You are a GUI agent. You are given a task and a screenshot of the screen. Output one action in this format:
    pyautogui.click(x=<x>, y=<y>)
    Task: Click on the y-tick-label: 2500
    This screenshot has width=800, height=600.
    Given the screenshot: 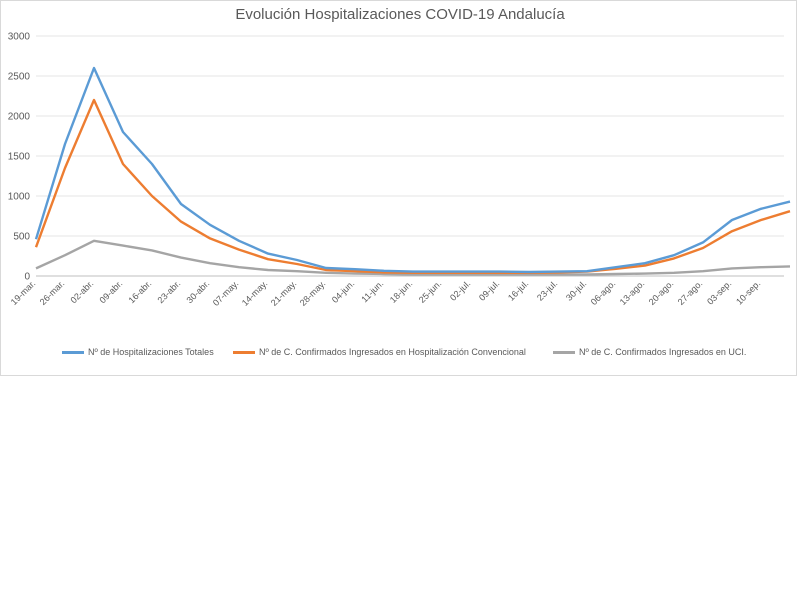 What is the action you would take?
    pyautogui.click(x=19, y=77)
    